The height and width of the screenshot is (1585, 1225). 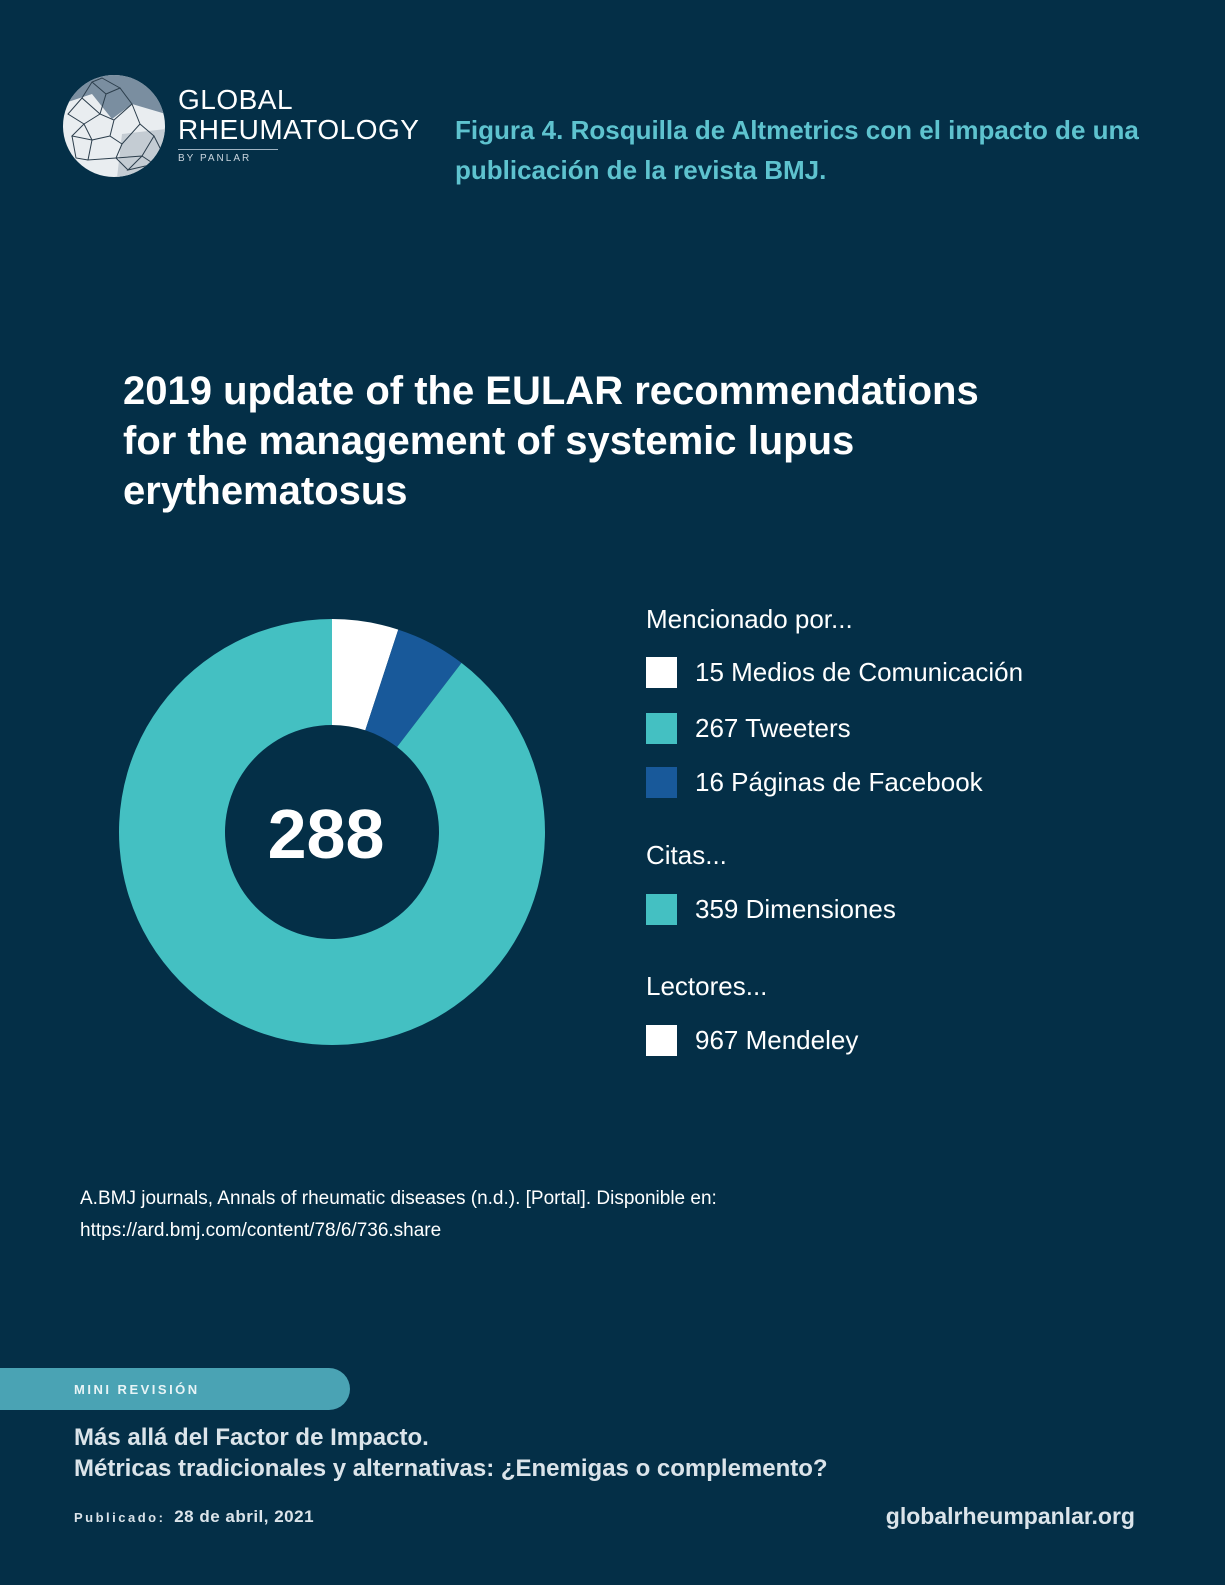 I want to click on logo-divider, so click(x=228, y=149).